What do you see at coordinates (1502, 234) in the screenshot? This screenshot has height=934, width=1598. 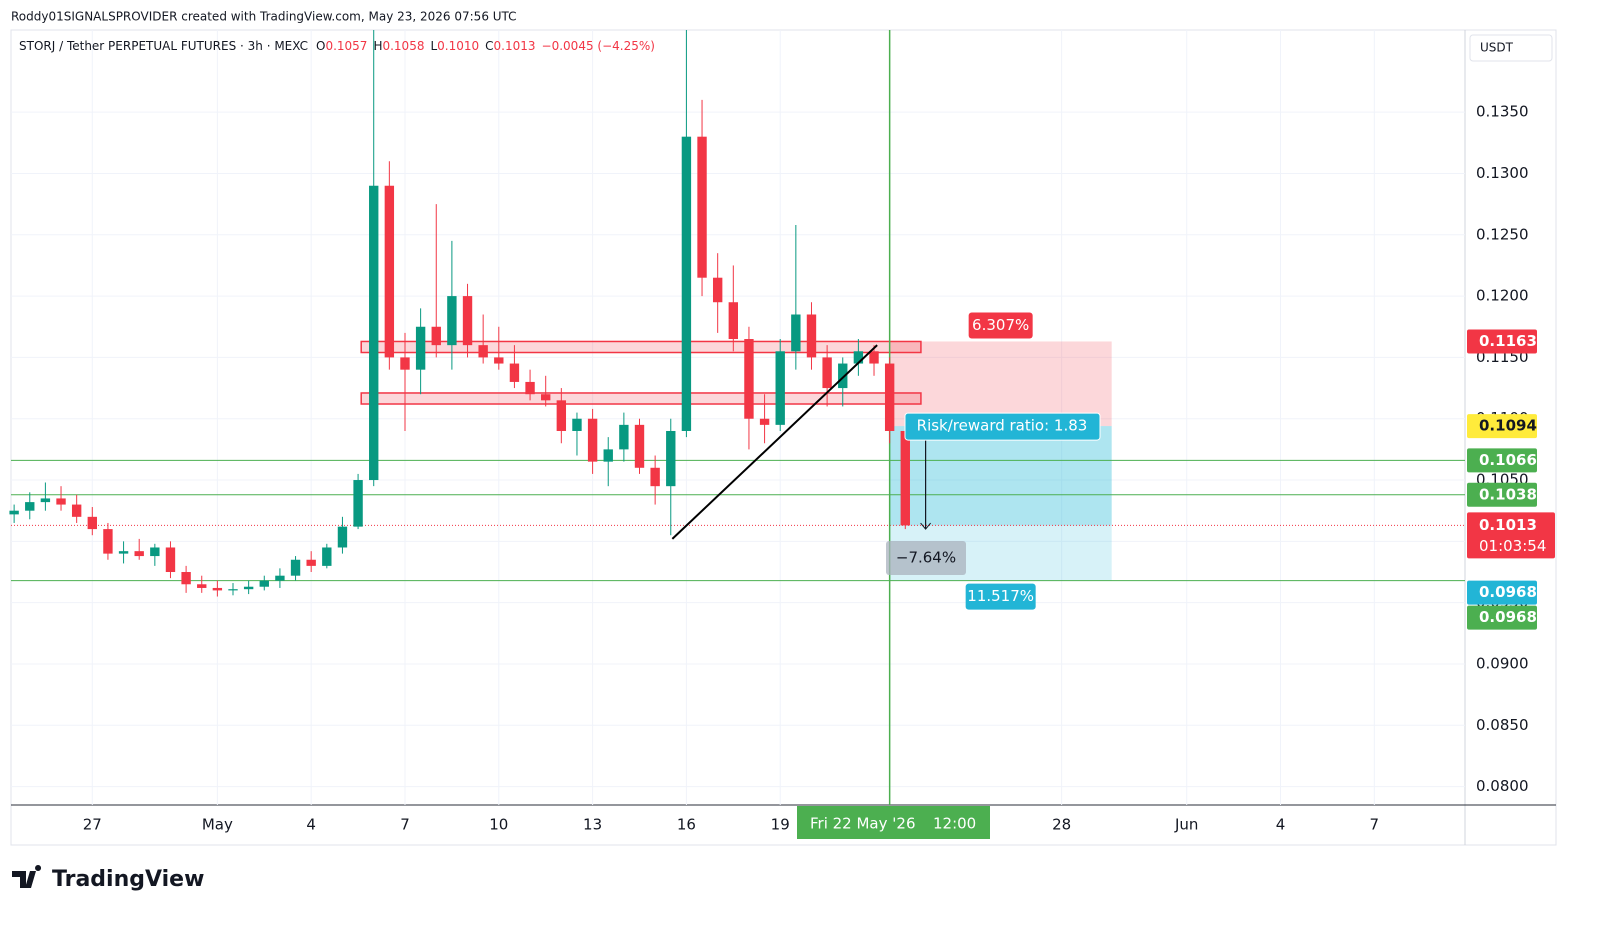 I see `y-tick-label: 0.1250` at bounding box center [1502, 234].